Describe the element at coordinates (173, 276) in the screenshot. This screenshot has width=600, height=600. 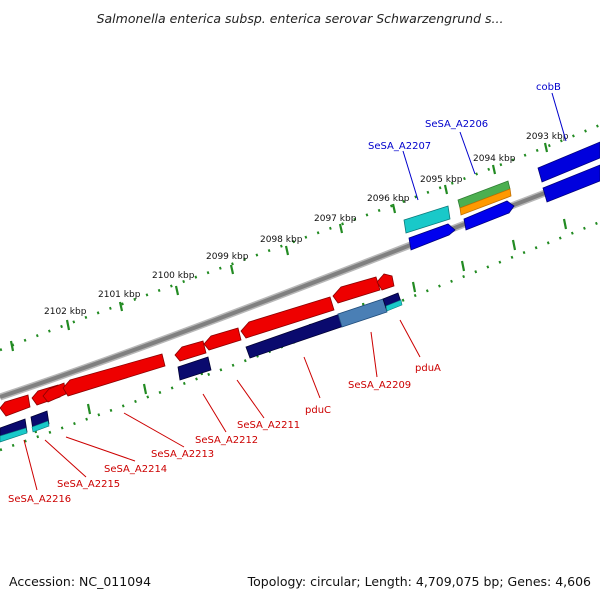
I see `tick-label: 2100 kbp` at that location.